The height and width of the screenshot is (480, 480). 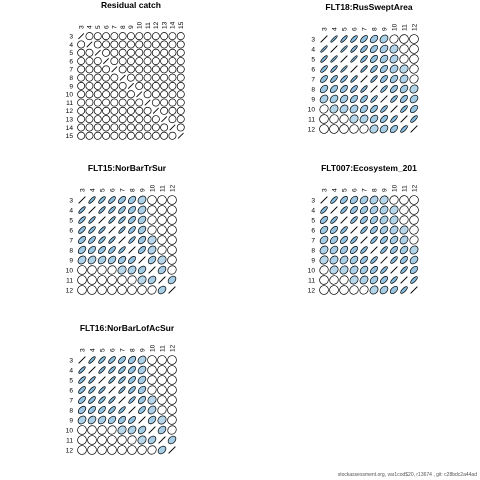 I want to click on column-tick-label: 5, so click(x=102, y=190).